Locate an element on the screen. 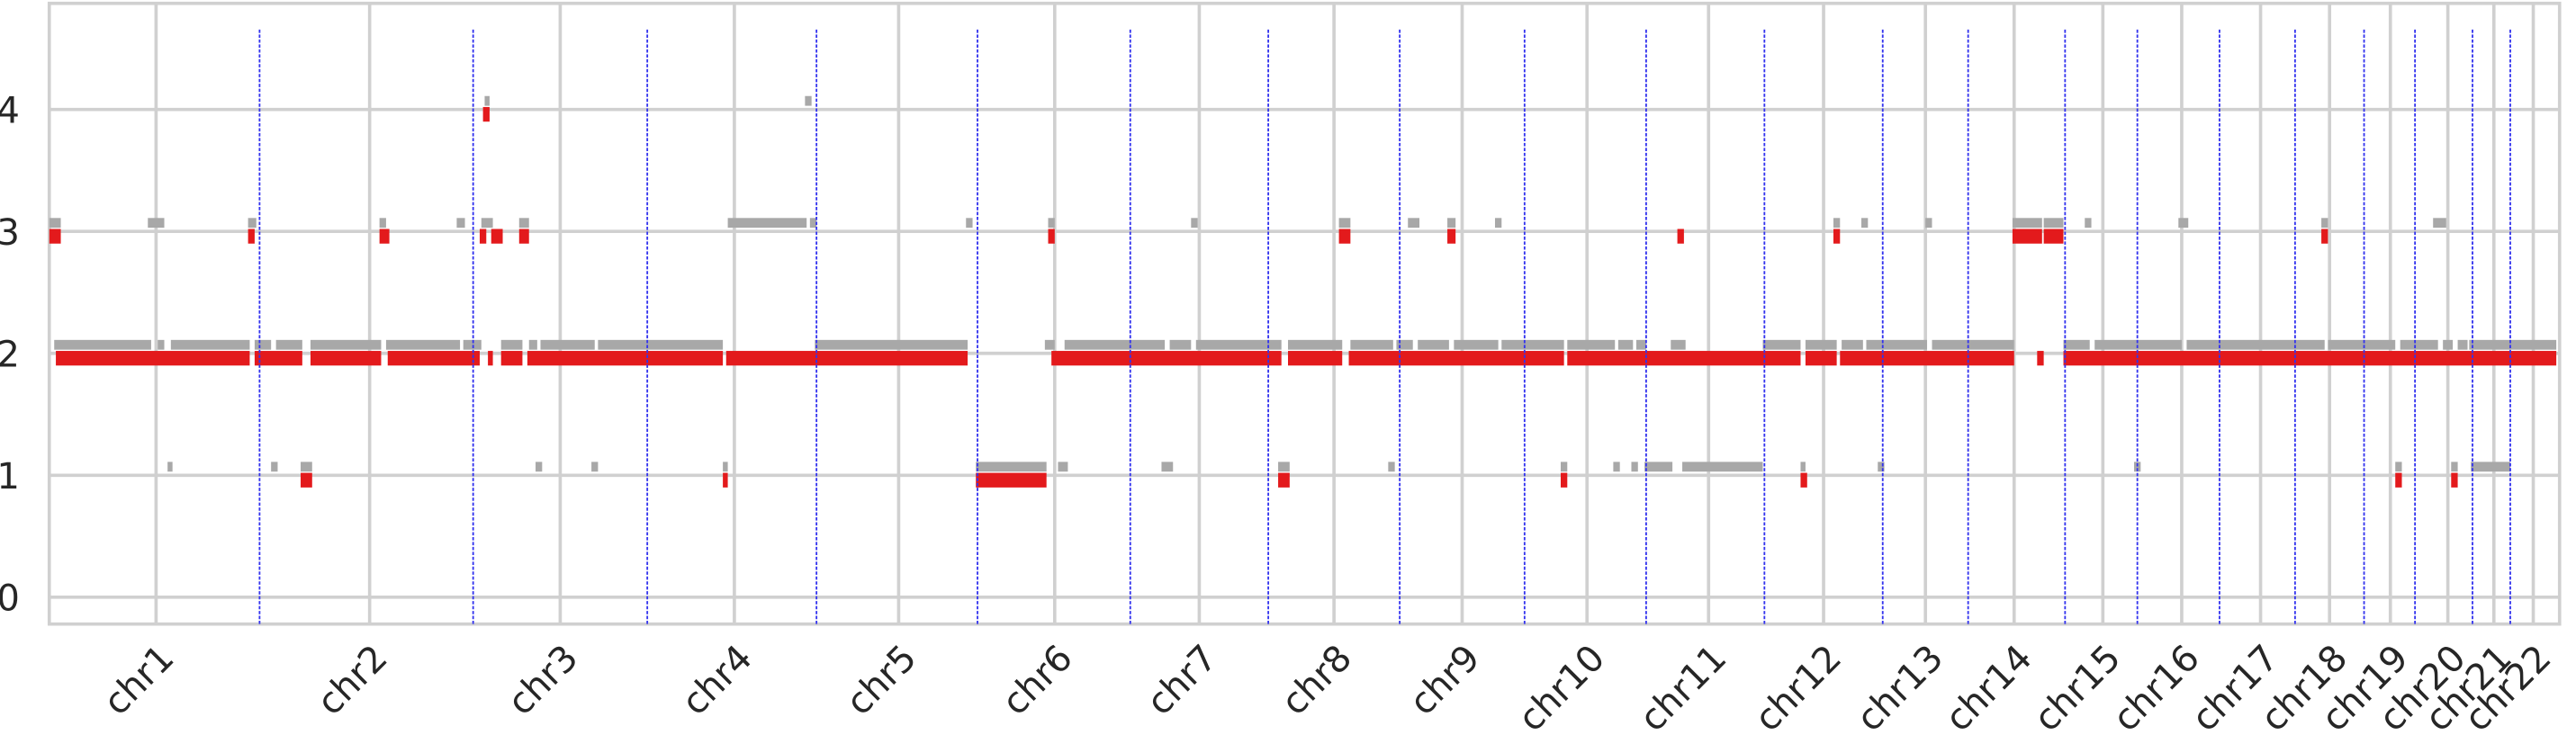  x-tick-label: chr6 is located at coordinates (1038, 680).